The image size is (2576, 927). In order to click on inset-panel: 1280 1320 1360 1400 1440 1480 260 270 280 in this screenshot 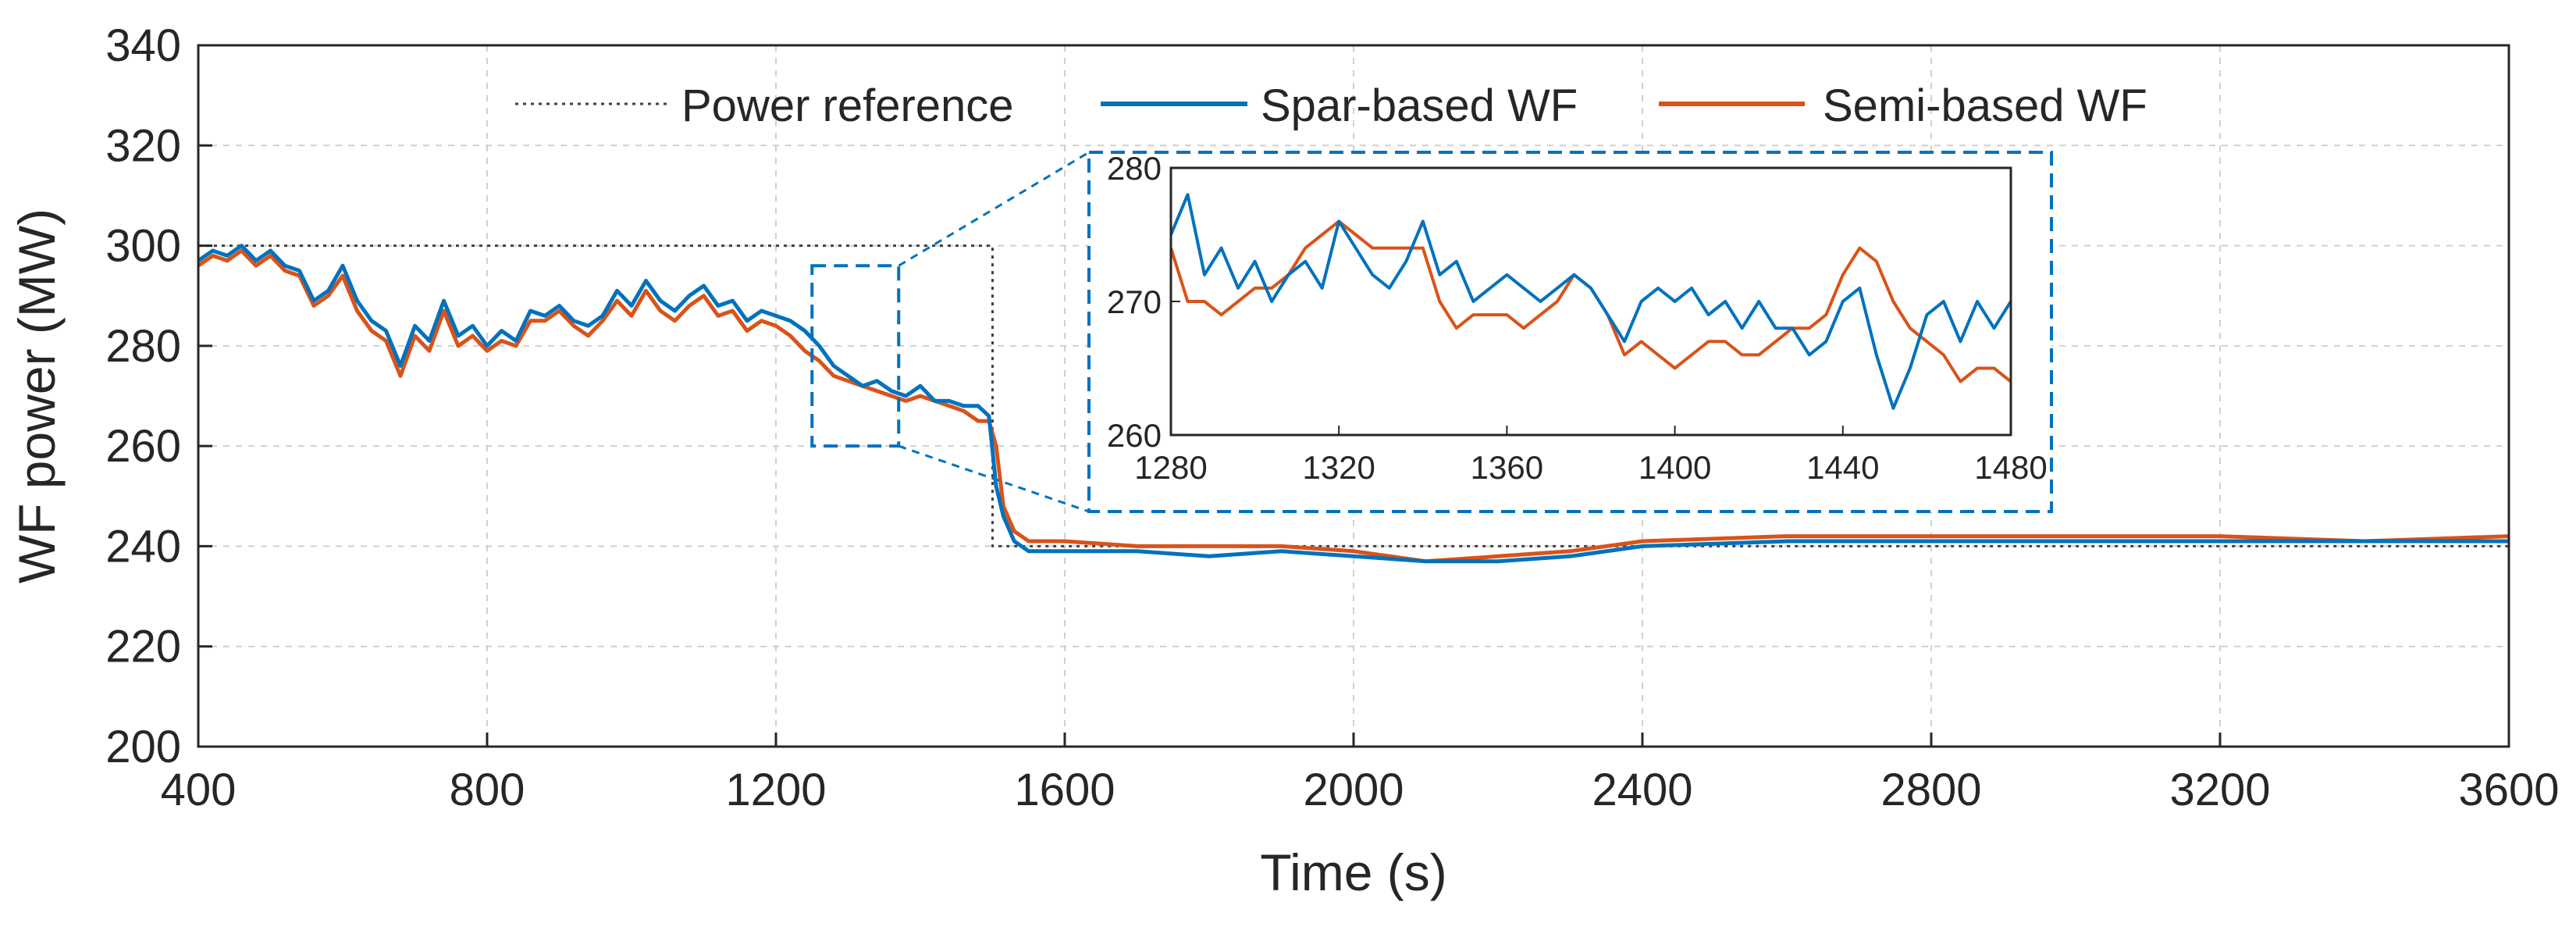, I will do `click(1570, 331)`.